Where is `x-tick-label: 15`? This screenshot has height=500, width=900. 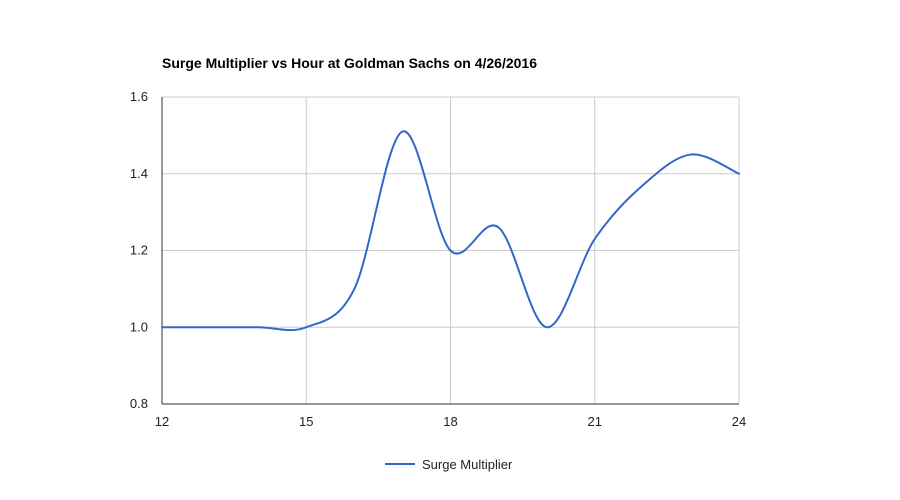 x-tick-label: 15 is located at coordinates (306, 421).